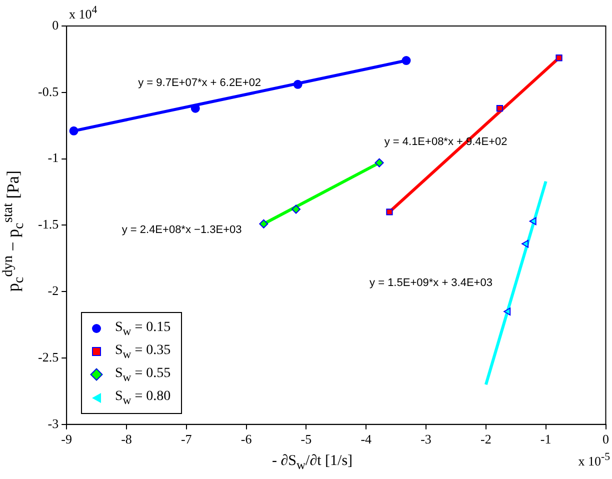 Image resolution: width=612 pixels, height=479 pixels. I want to click on x-tick-label: -6, so click(246, 439).